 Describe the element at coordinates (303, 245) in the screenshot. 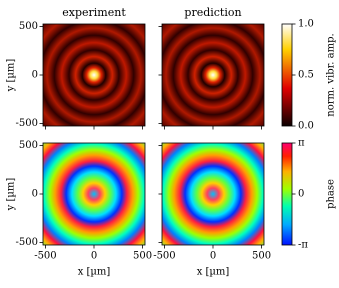

I see `colorbar-tick-label: -π` at that location.